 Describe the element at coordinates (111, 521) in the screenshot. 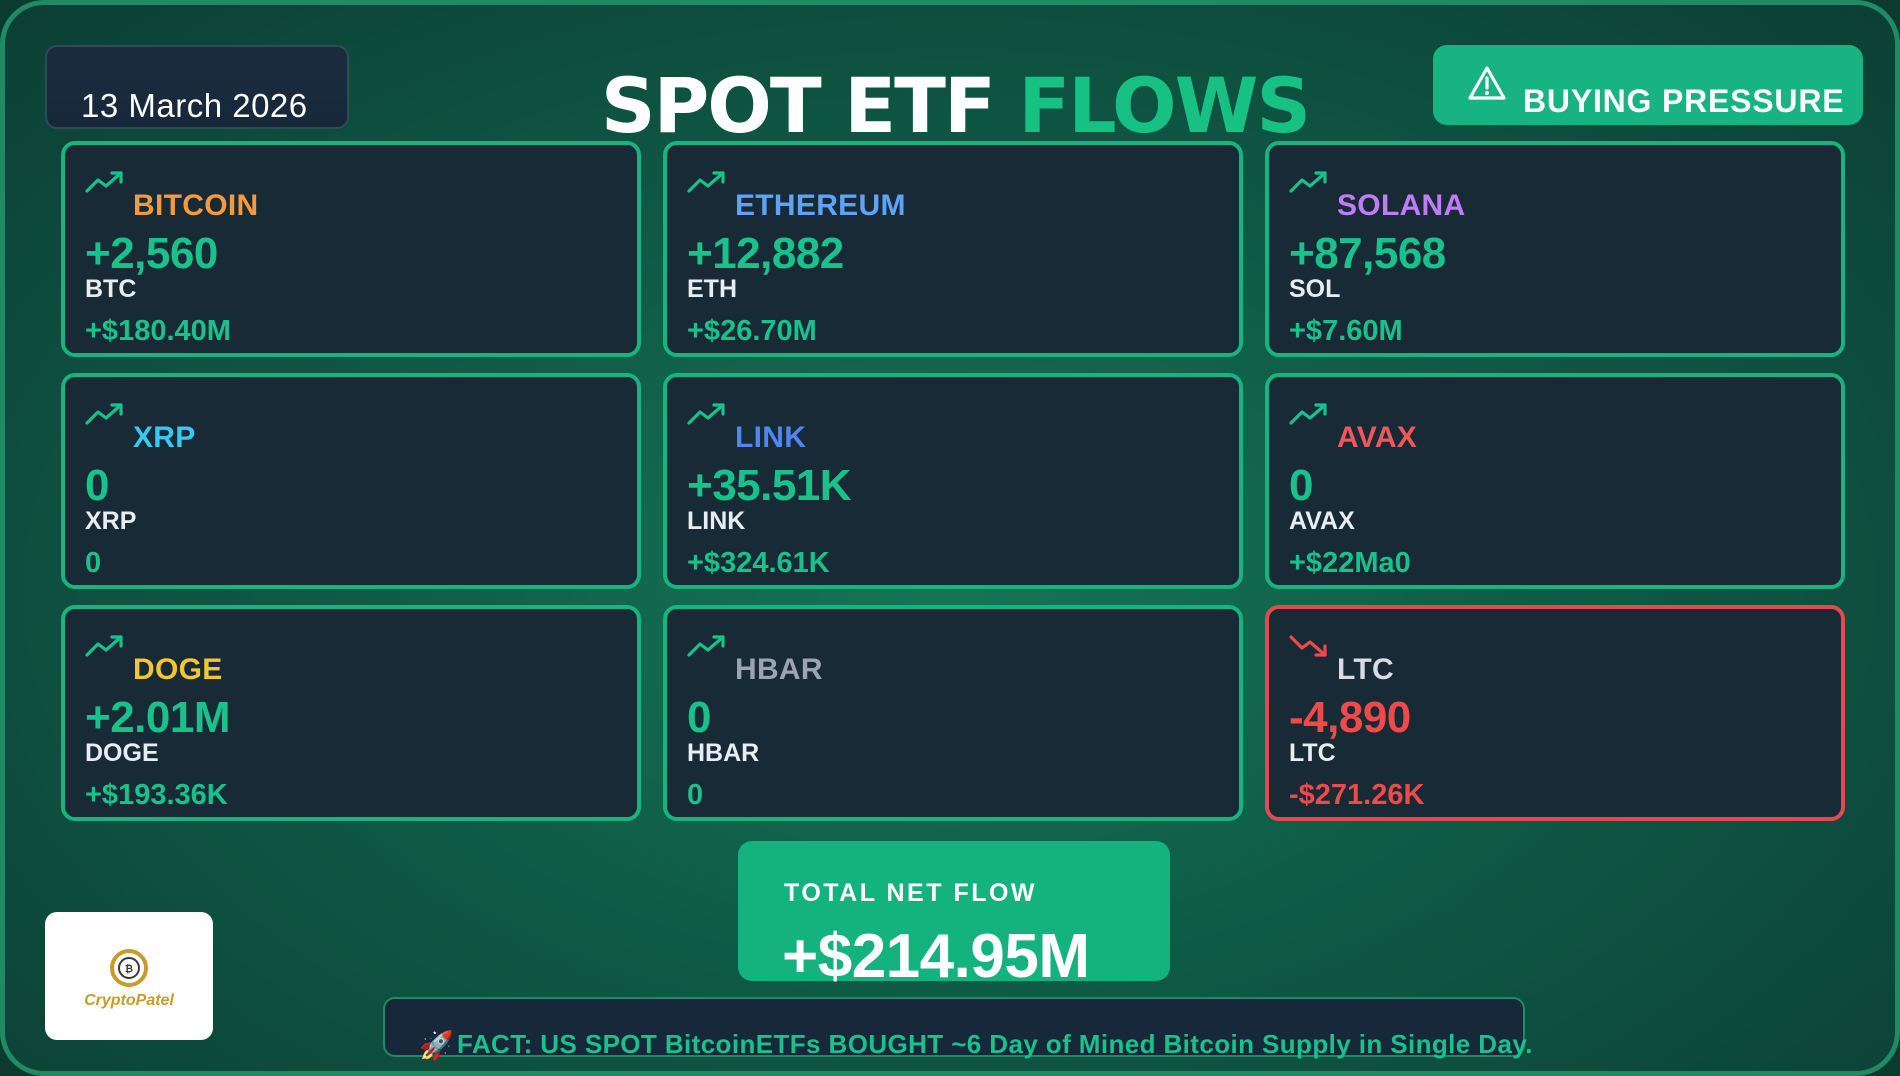

I see `asset-ticker: XRP` at that location.